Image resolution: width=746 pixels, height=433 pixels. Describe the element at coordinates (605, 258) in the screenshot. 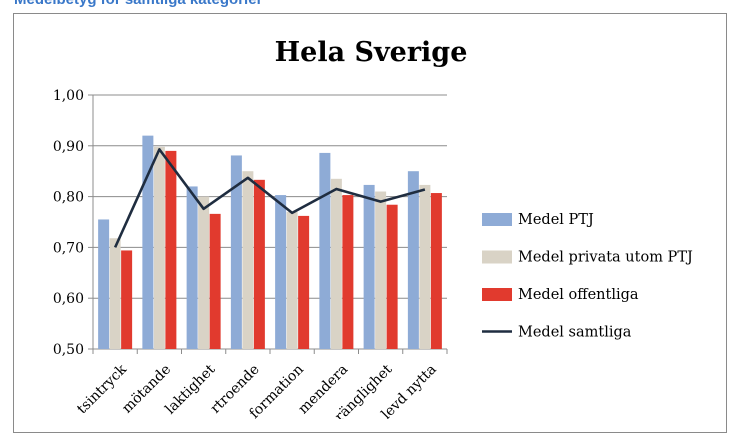

I see `legend-label: Medel privata utom PTJ` at that location.